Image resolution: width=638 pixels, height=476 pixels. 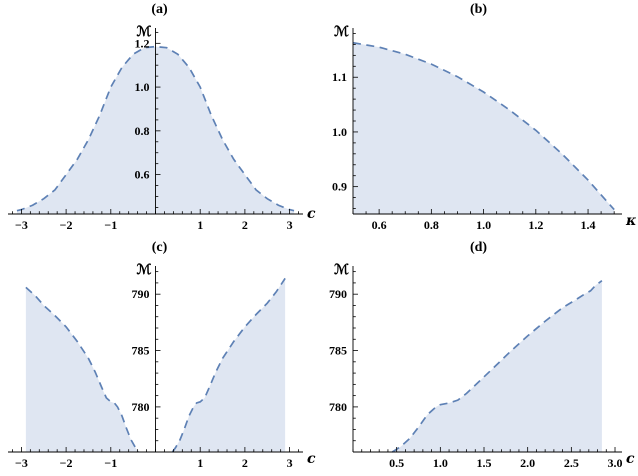 What do you see at coordinates (631, 221) in the screenshot?
I see `svg-text: κ` at bounding box center [631, 221].